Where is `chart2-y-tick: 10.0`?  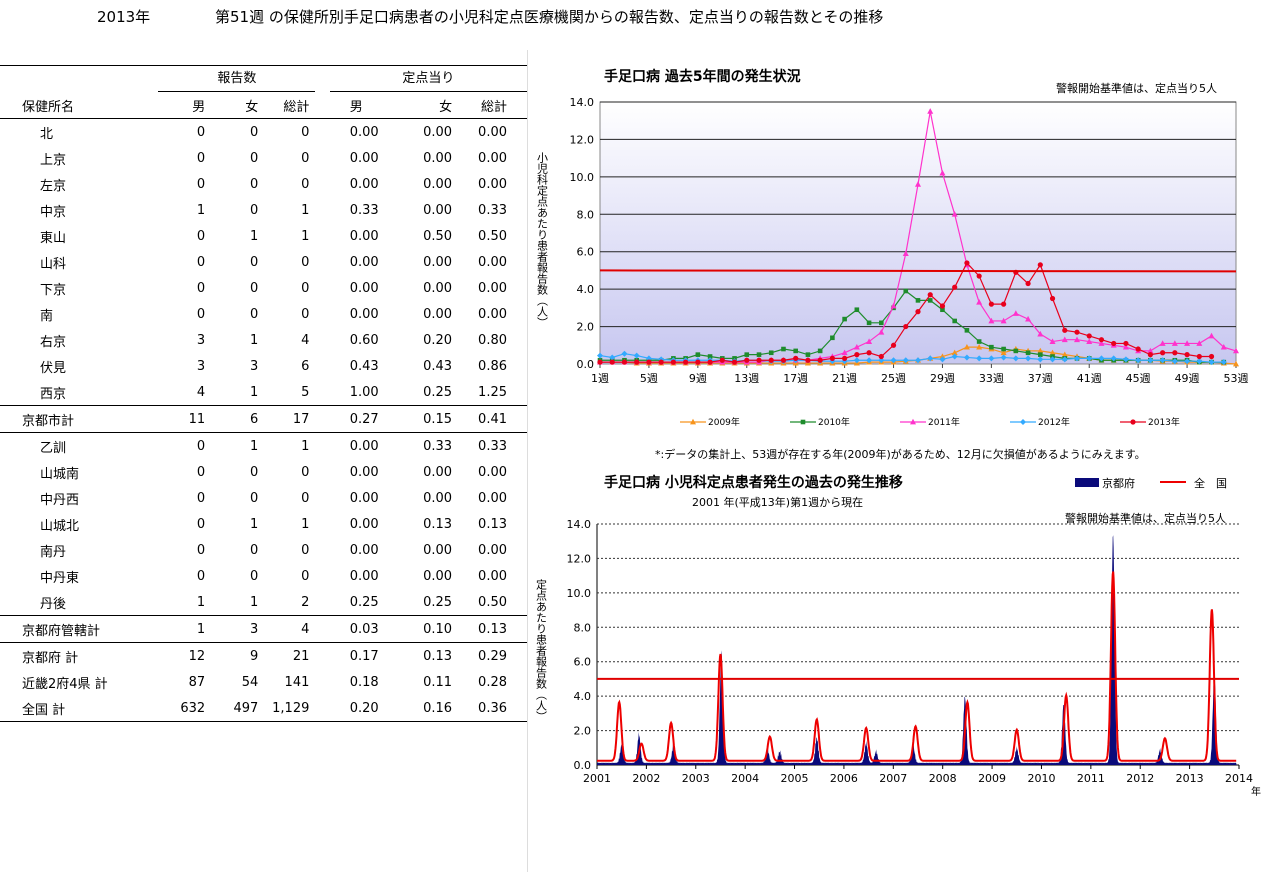 chart2-y-tick: 10.0 is located at coordinates (579, 593).